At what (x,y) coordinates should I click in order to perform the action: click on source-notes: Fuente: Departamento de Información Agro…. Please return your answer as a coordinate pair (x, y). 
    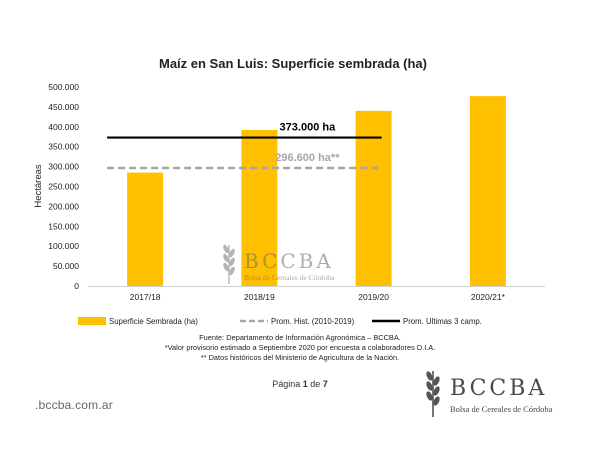
    Looking at the image, I should click on (300, 348).